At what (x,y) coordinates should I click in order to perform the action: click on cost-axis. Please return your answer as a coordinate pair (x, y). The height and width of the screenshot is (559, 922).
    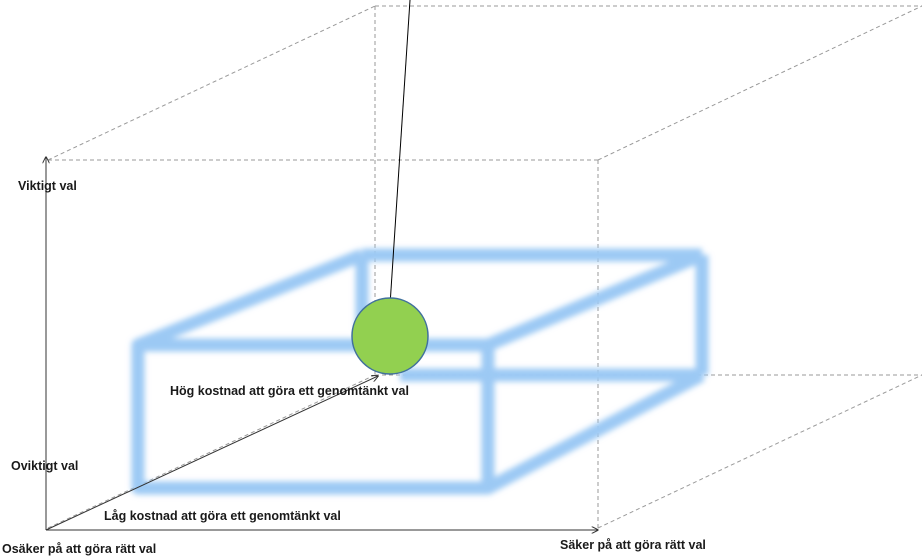
    Looking at the image, I should click on (211, 453).